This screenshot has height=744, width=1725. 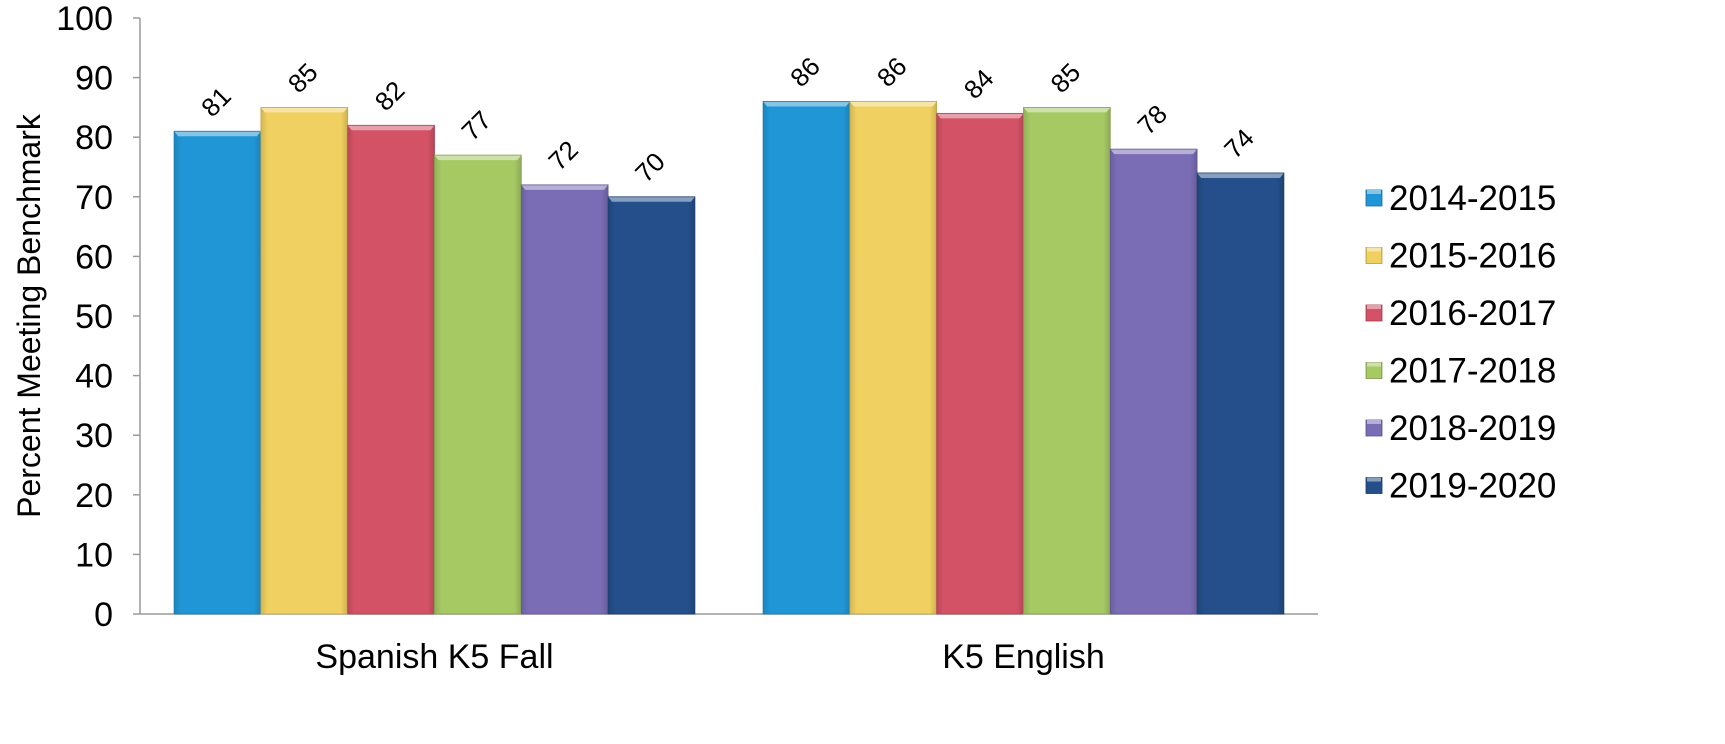 I want to click on y-tick-label: 60, so click(x=94, y=257).